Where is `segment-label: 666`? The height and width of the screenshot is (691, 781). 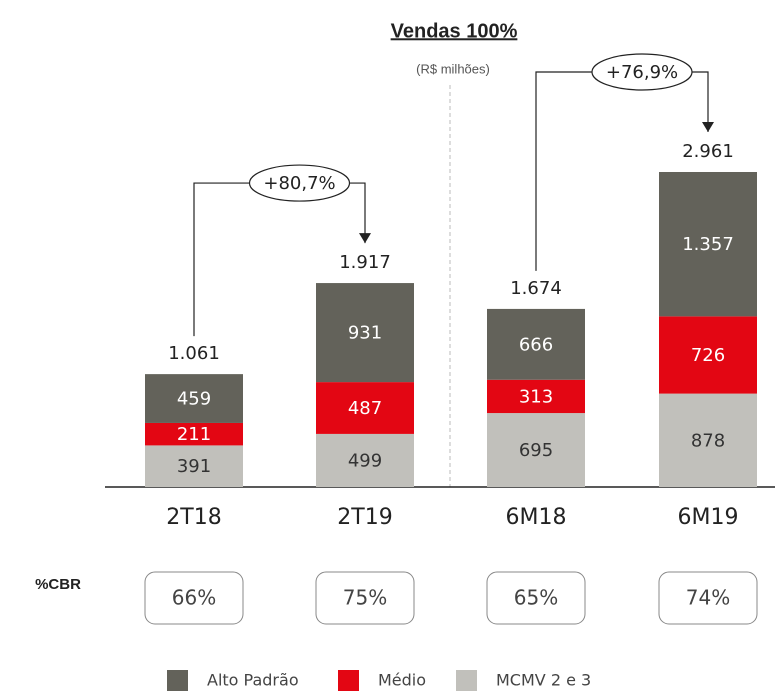 segment-label: 666 is located at coordinates (536, 344).